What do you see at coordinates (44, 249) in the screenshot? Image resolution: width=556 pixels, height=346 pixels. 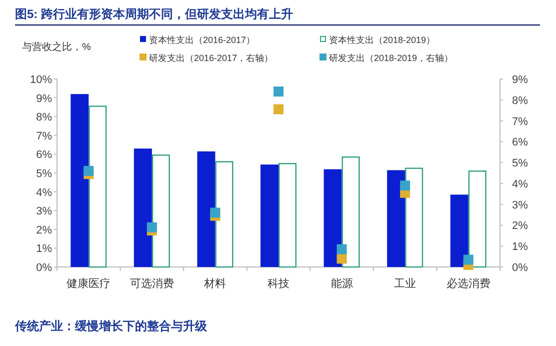 I see `y-tick-label: 1%` at bounding box center [44, 249].